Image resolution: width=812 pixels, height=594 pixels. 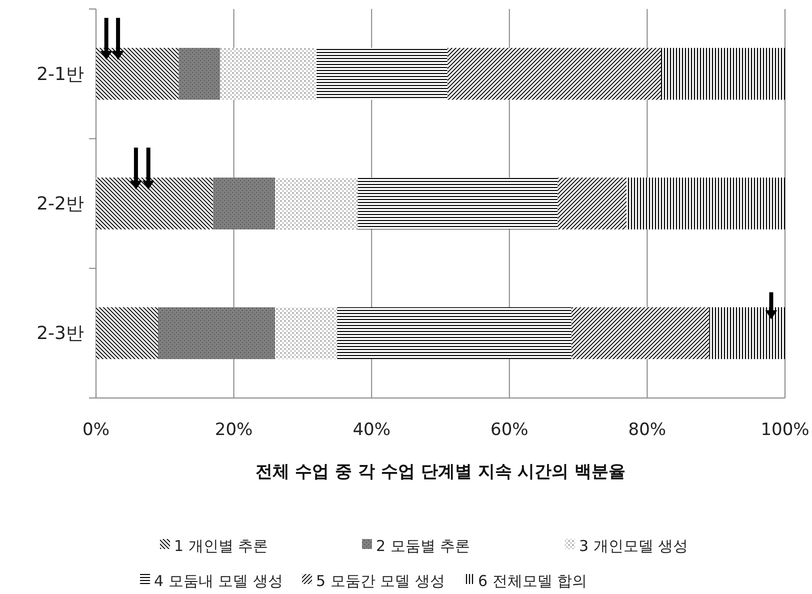 I want to click on x-axis-title: 전체 수업 중 각 수업 단계별 지속 시간의 백분율, so click(x=440, y=472).